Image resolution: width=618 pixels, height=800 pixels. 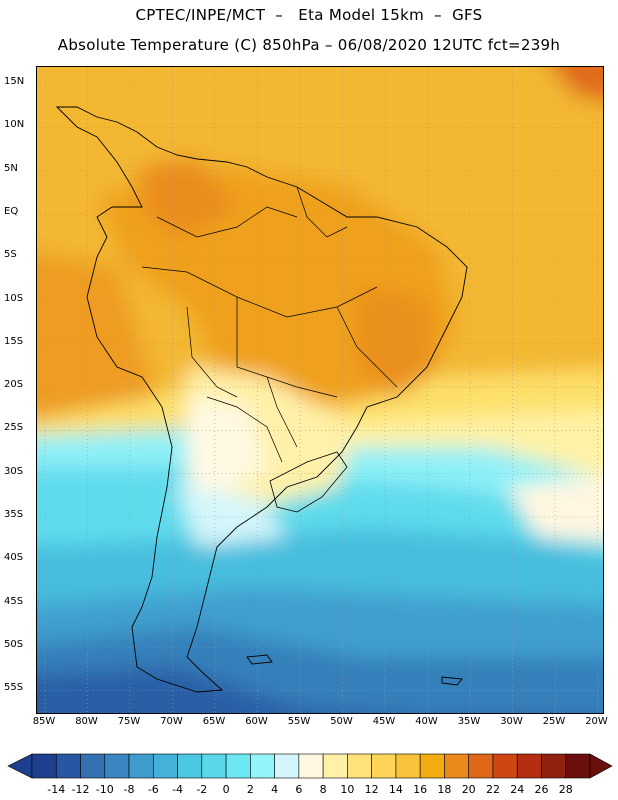 What do you see at coordinates (10, 255) in the screenshot?
I see `lat-label: 5S` at bounding box center [10, 255].